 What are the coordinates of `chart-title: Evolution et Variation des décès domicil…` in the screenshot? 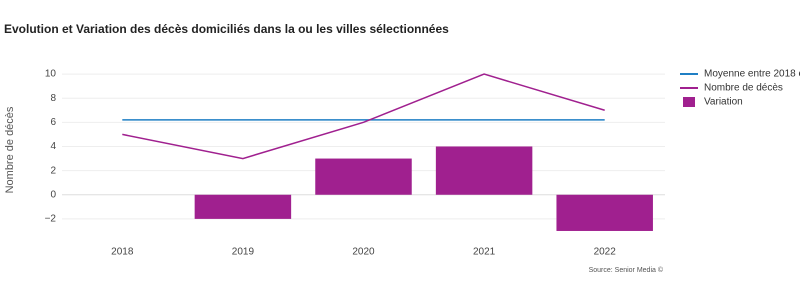 It's located at (226, 29).